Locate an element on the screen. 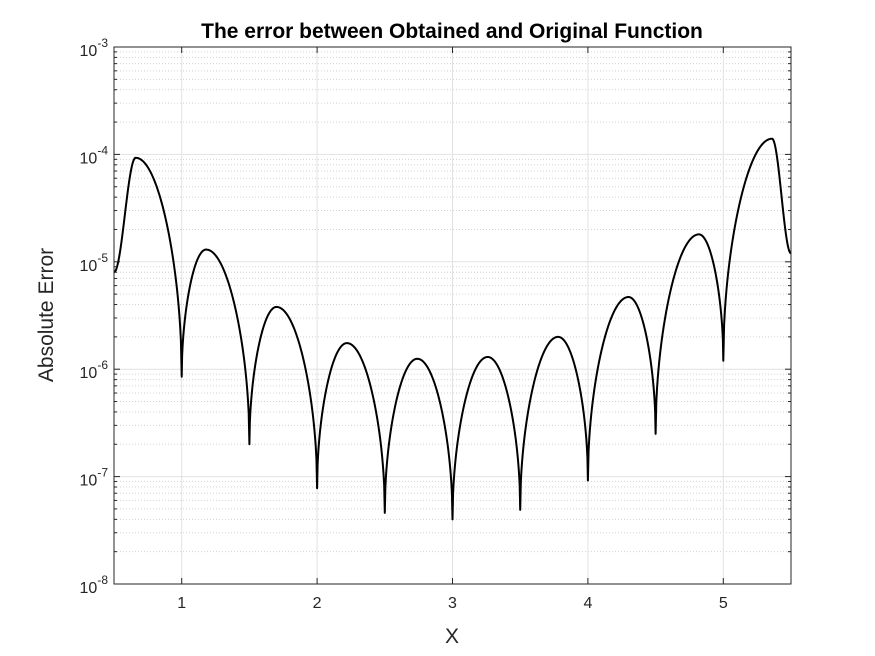  x-tick-label: 3 is located at coordinates (452, 603).